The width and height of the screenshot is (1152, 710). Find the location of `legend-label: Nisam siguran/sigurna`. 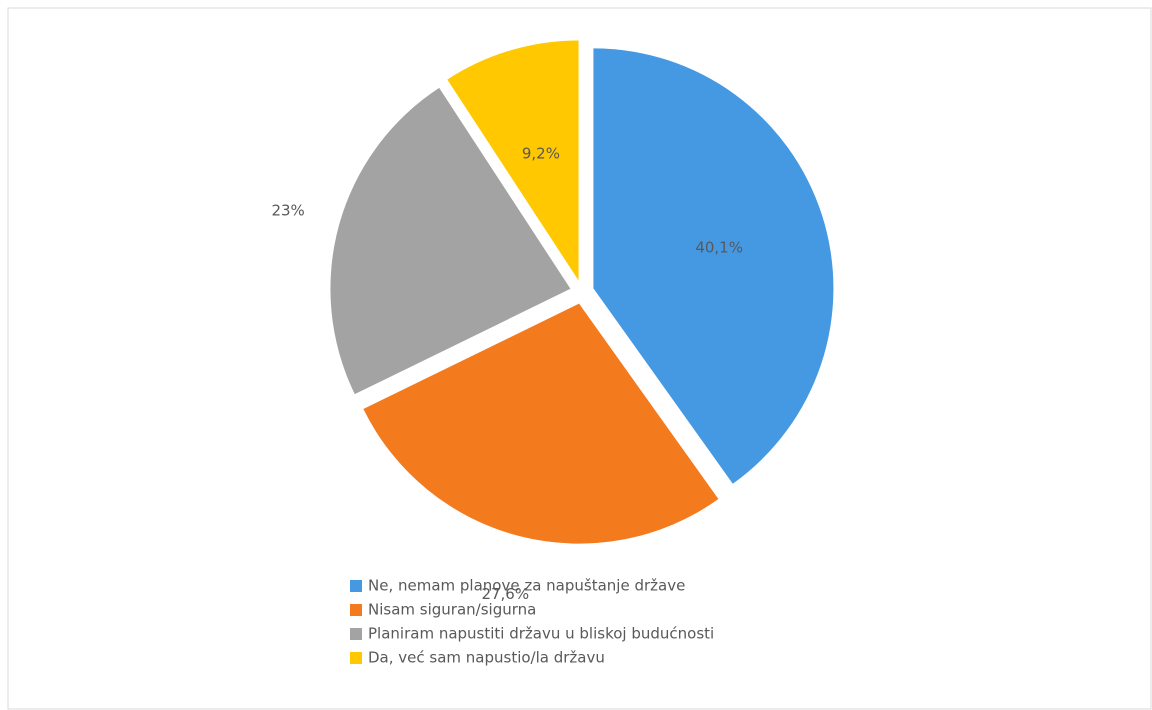

legend-label: Nisam siguran/sigurna is located at coordinates (452, 610).